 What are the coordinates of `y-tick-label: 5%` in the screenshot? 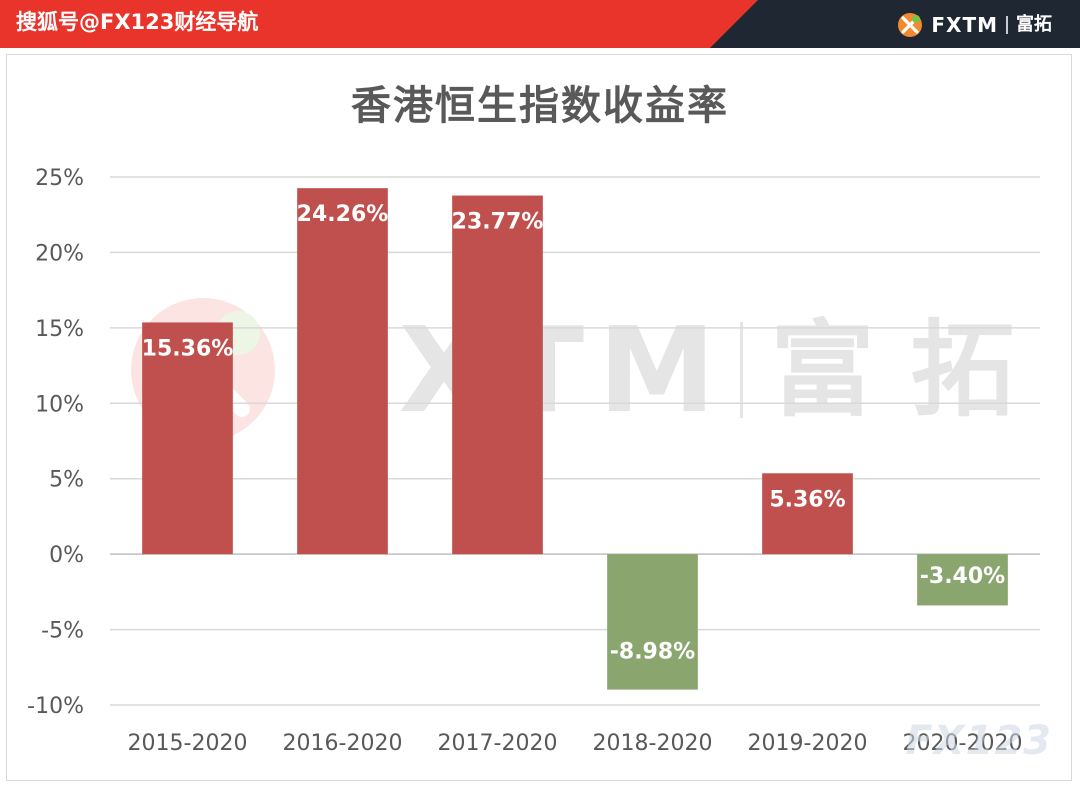 It's located at (66, 480).